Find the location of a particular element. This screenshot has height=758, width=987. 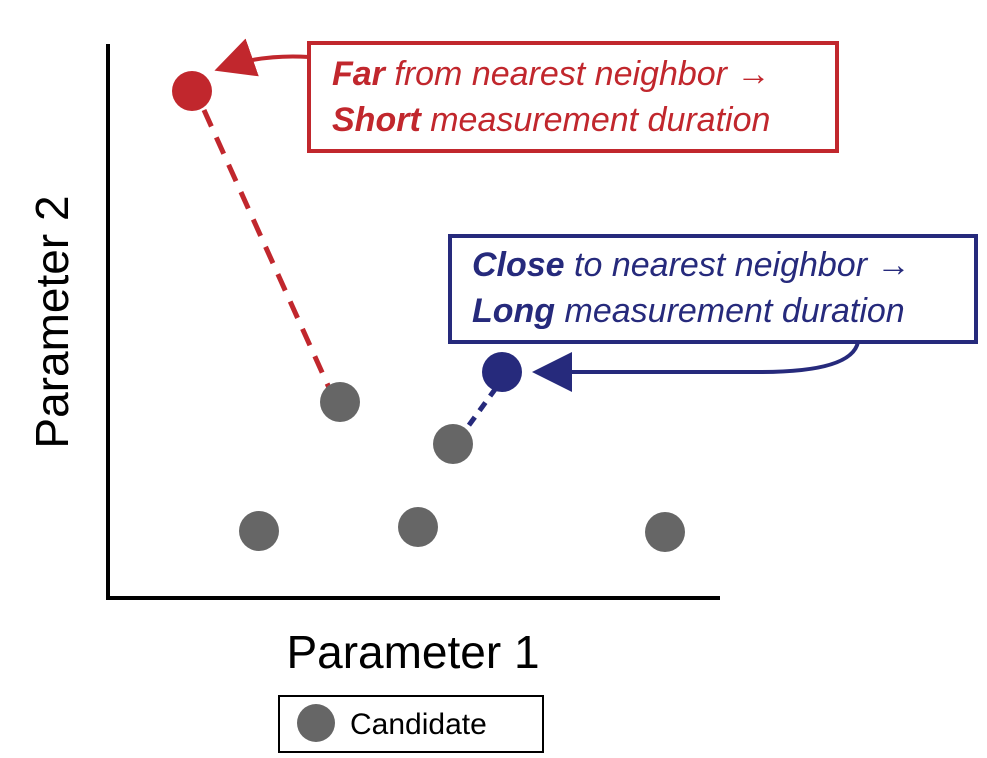

y-axis-label: Parameter 2 is located at coordinates (52, 321).